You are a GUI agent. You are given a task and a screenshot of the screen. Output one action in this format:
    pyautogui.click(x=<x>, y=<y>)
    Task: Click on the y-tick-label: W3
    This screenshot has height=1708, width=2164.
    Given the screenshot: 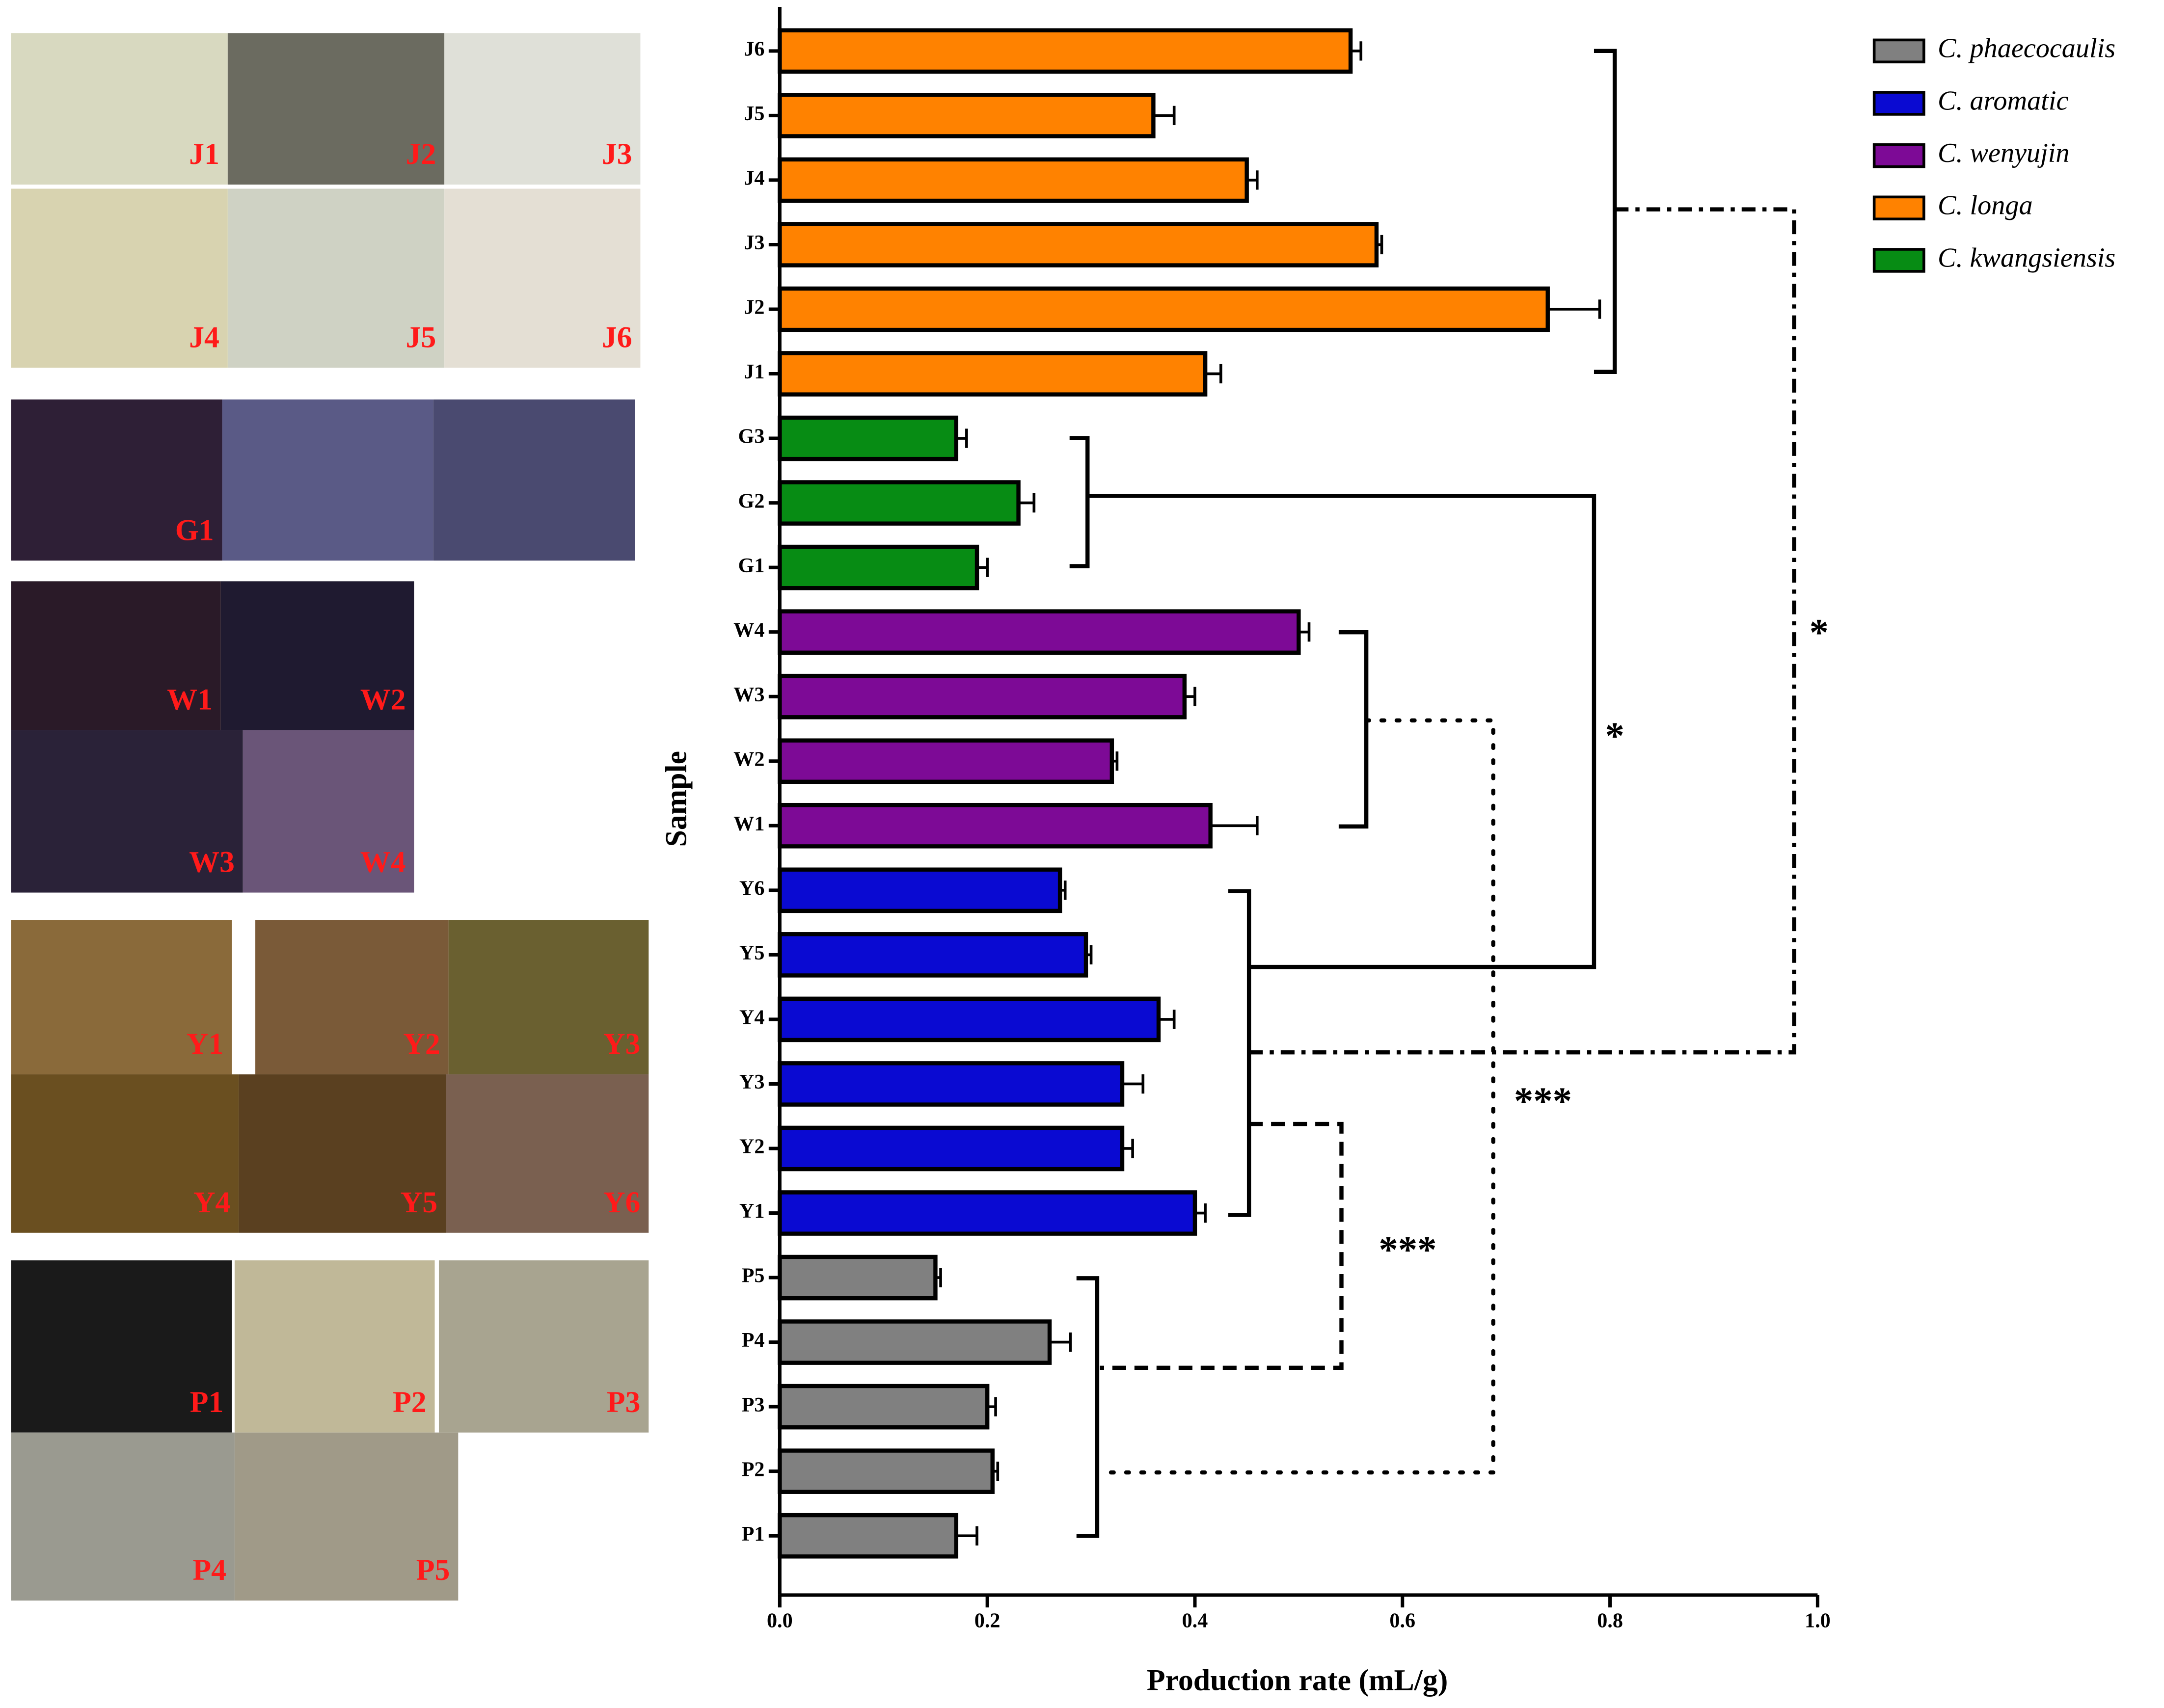 What is the action you would take?
    pyautogui.click(x=748, y=694)
    